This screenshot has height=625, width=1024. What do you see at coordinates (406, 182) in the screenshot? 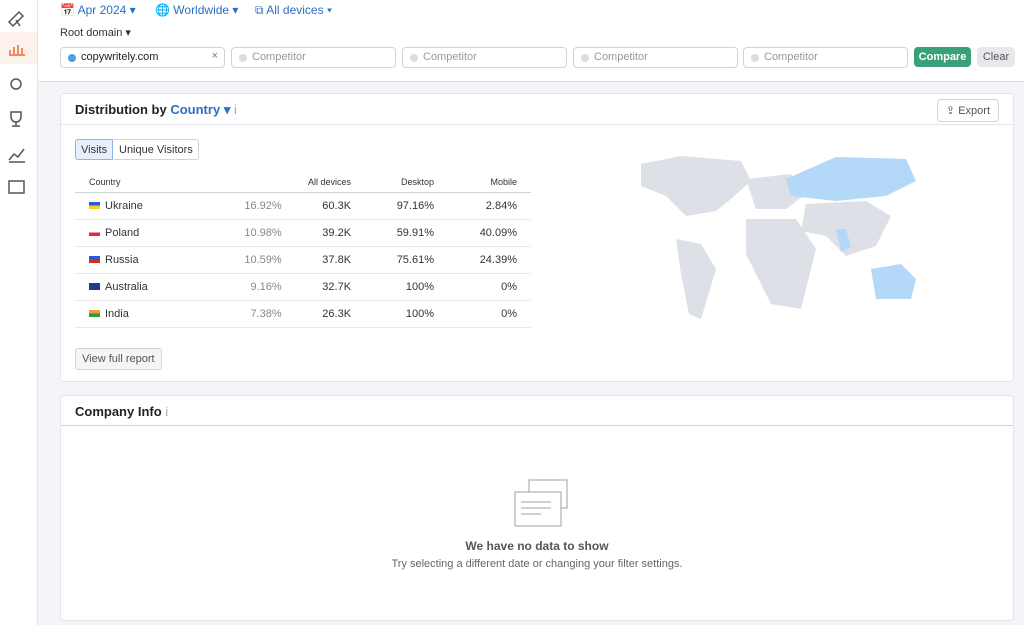
I see `column-header: Desktop` at bounding box center [406, 182].